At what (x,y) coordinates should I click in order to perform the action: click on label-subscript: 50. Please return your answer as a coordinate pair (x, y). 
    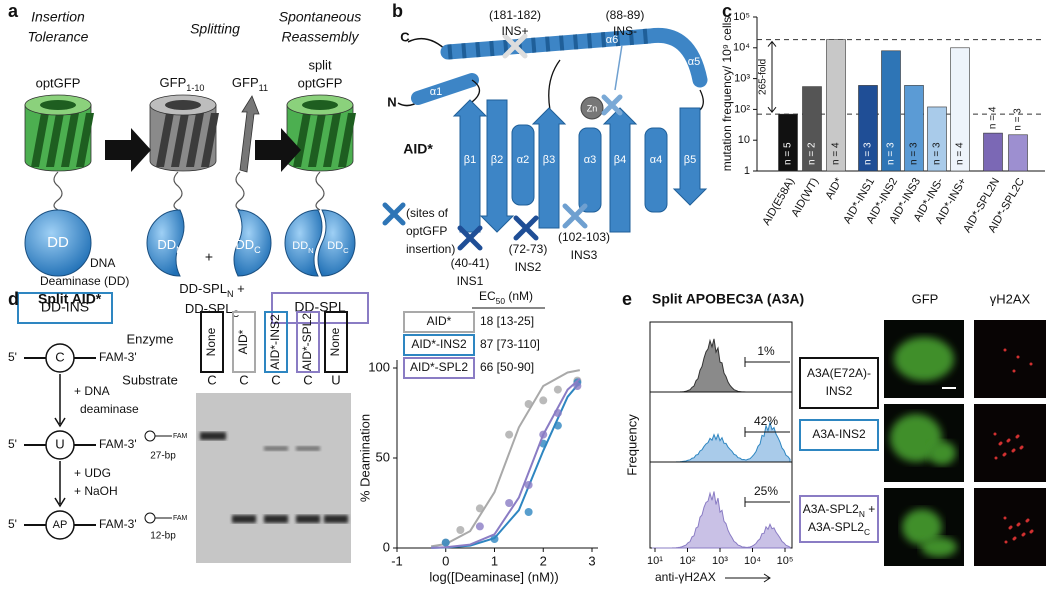
    Looking at the image, I should click on (501, 301).